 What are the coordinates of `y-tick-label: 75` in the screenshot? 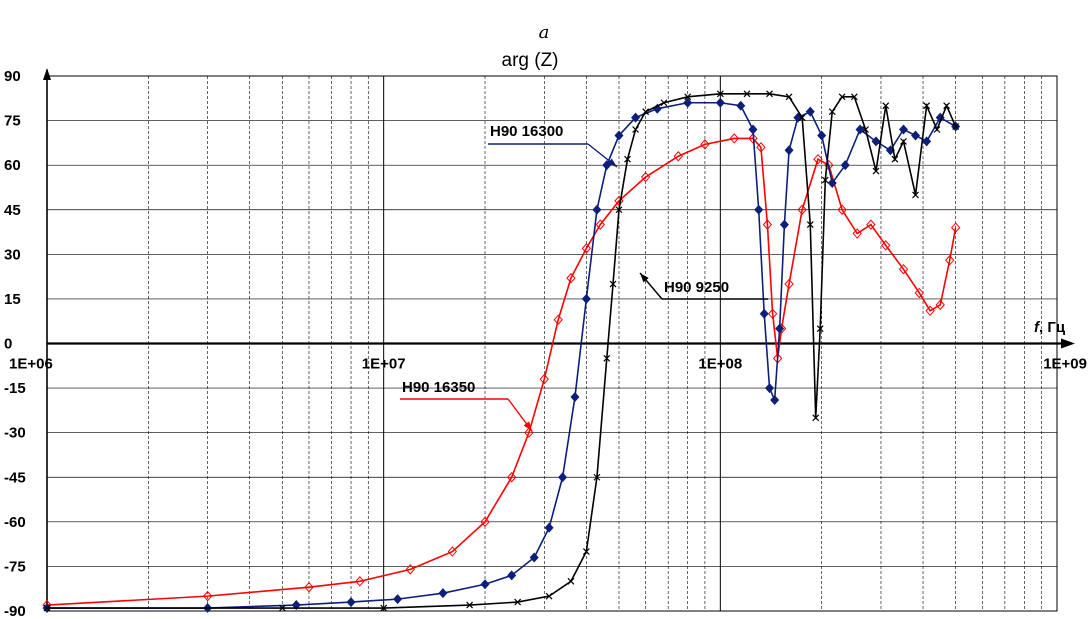 It's located at (12, 121).